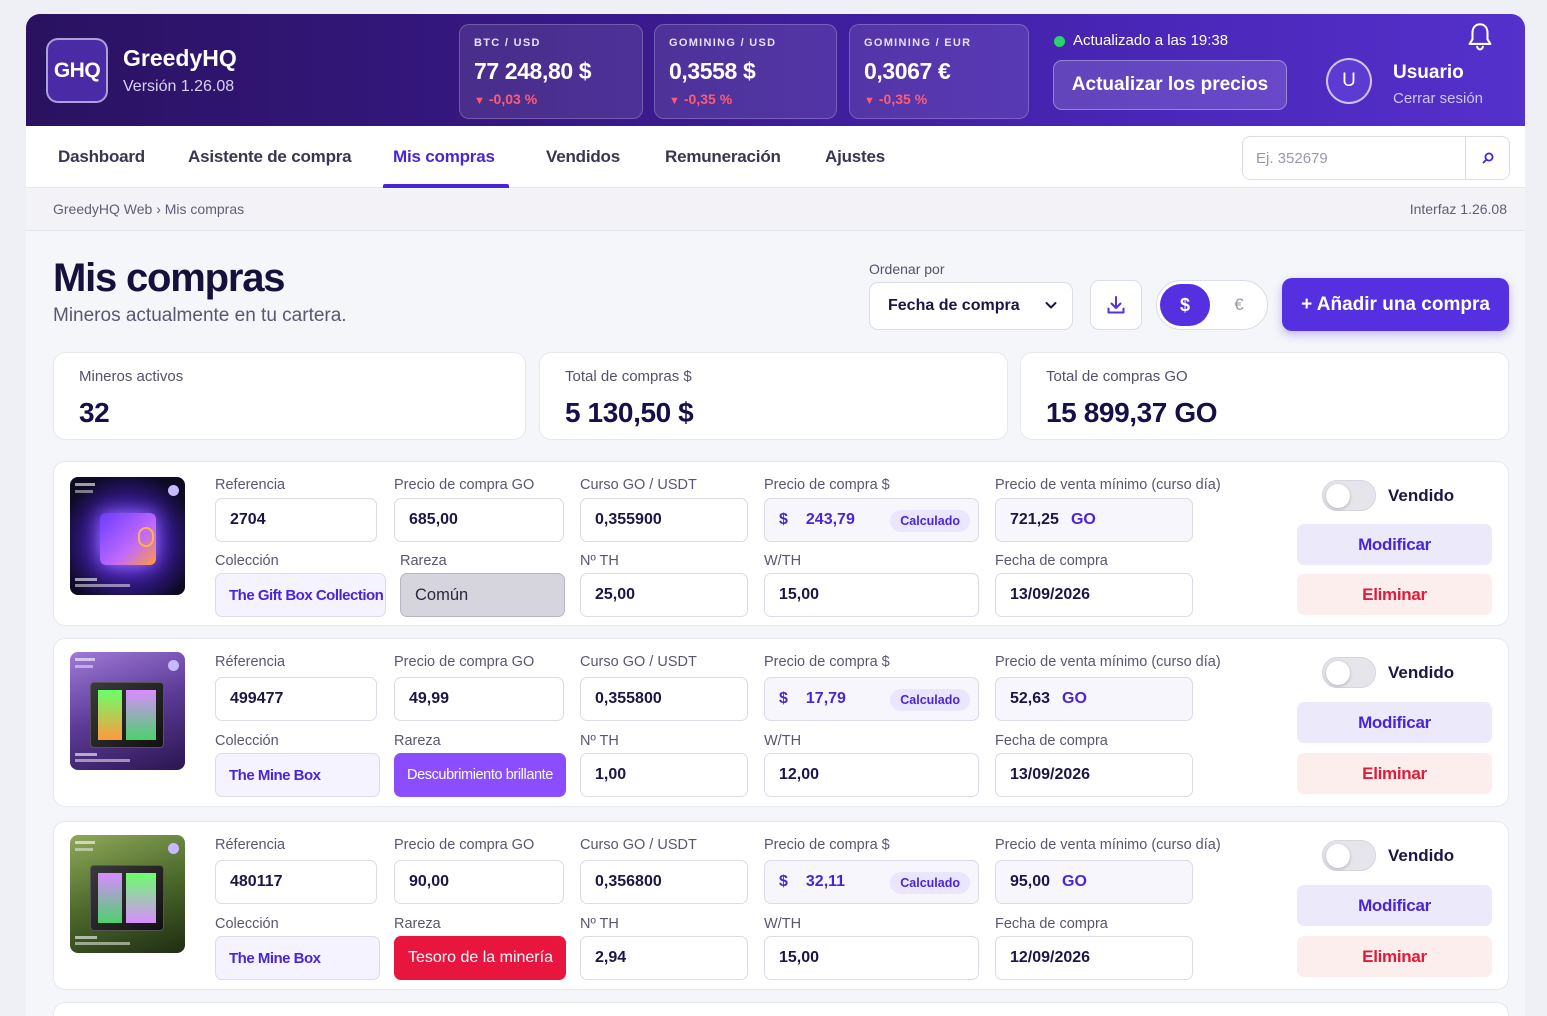 This screenshot has height=1016, width=1547. What do you see at coordinates (149, 209) in the screenshot?
I see `breadcrumb-path: GreedyHQ Web › Mis compras` at bounding box center [149, 209].